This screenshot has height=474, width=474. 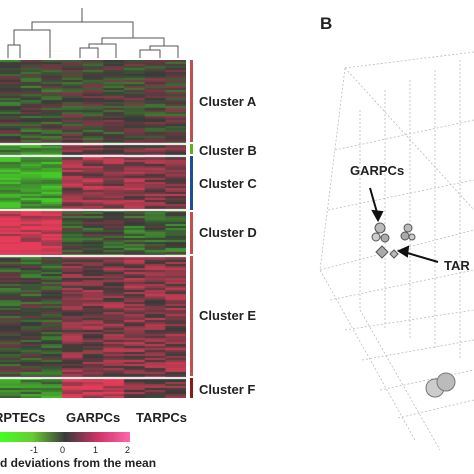 What do you see at coordinates (23, 417) in the screenshot?
I see `group-label-rptecs: RPTECs` at bounding box center [23, 417].